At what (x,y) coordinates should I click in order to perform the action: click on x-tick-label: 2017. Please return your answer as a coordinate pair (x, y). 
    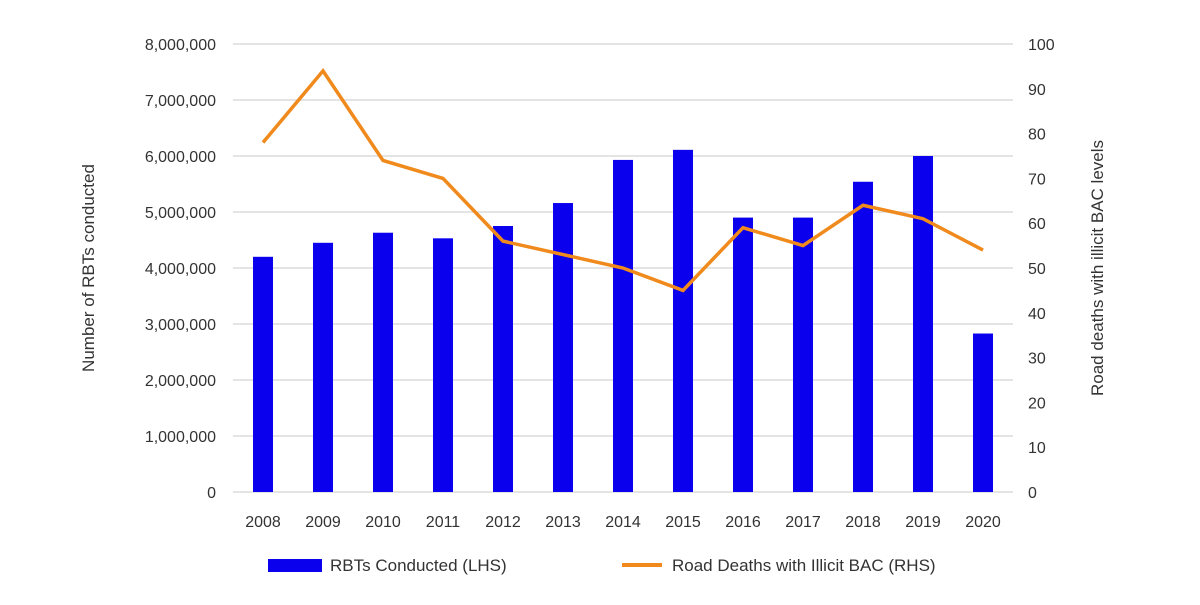
    Looking at the image, I should click on (803, 522).